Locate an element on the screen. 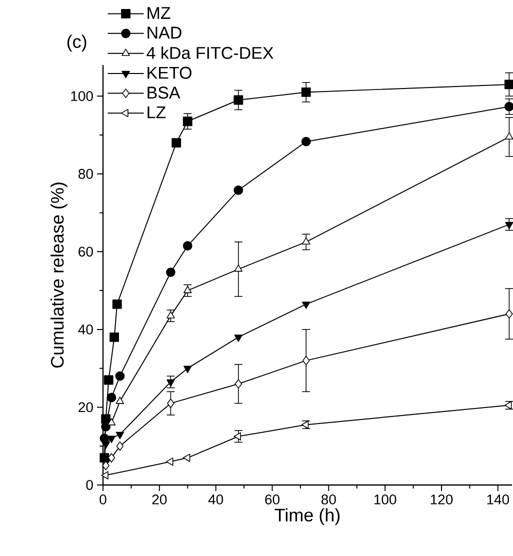 The width and height of the screenshot is (513, 556). legend-label: NAD is located at coordinates (165, 32).